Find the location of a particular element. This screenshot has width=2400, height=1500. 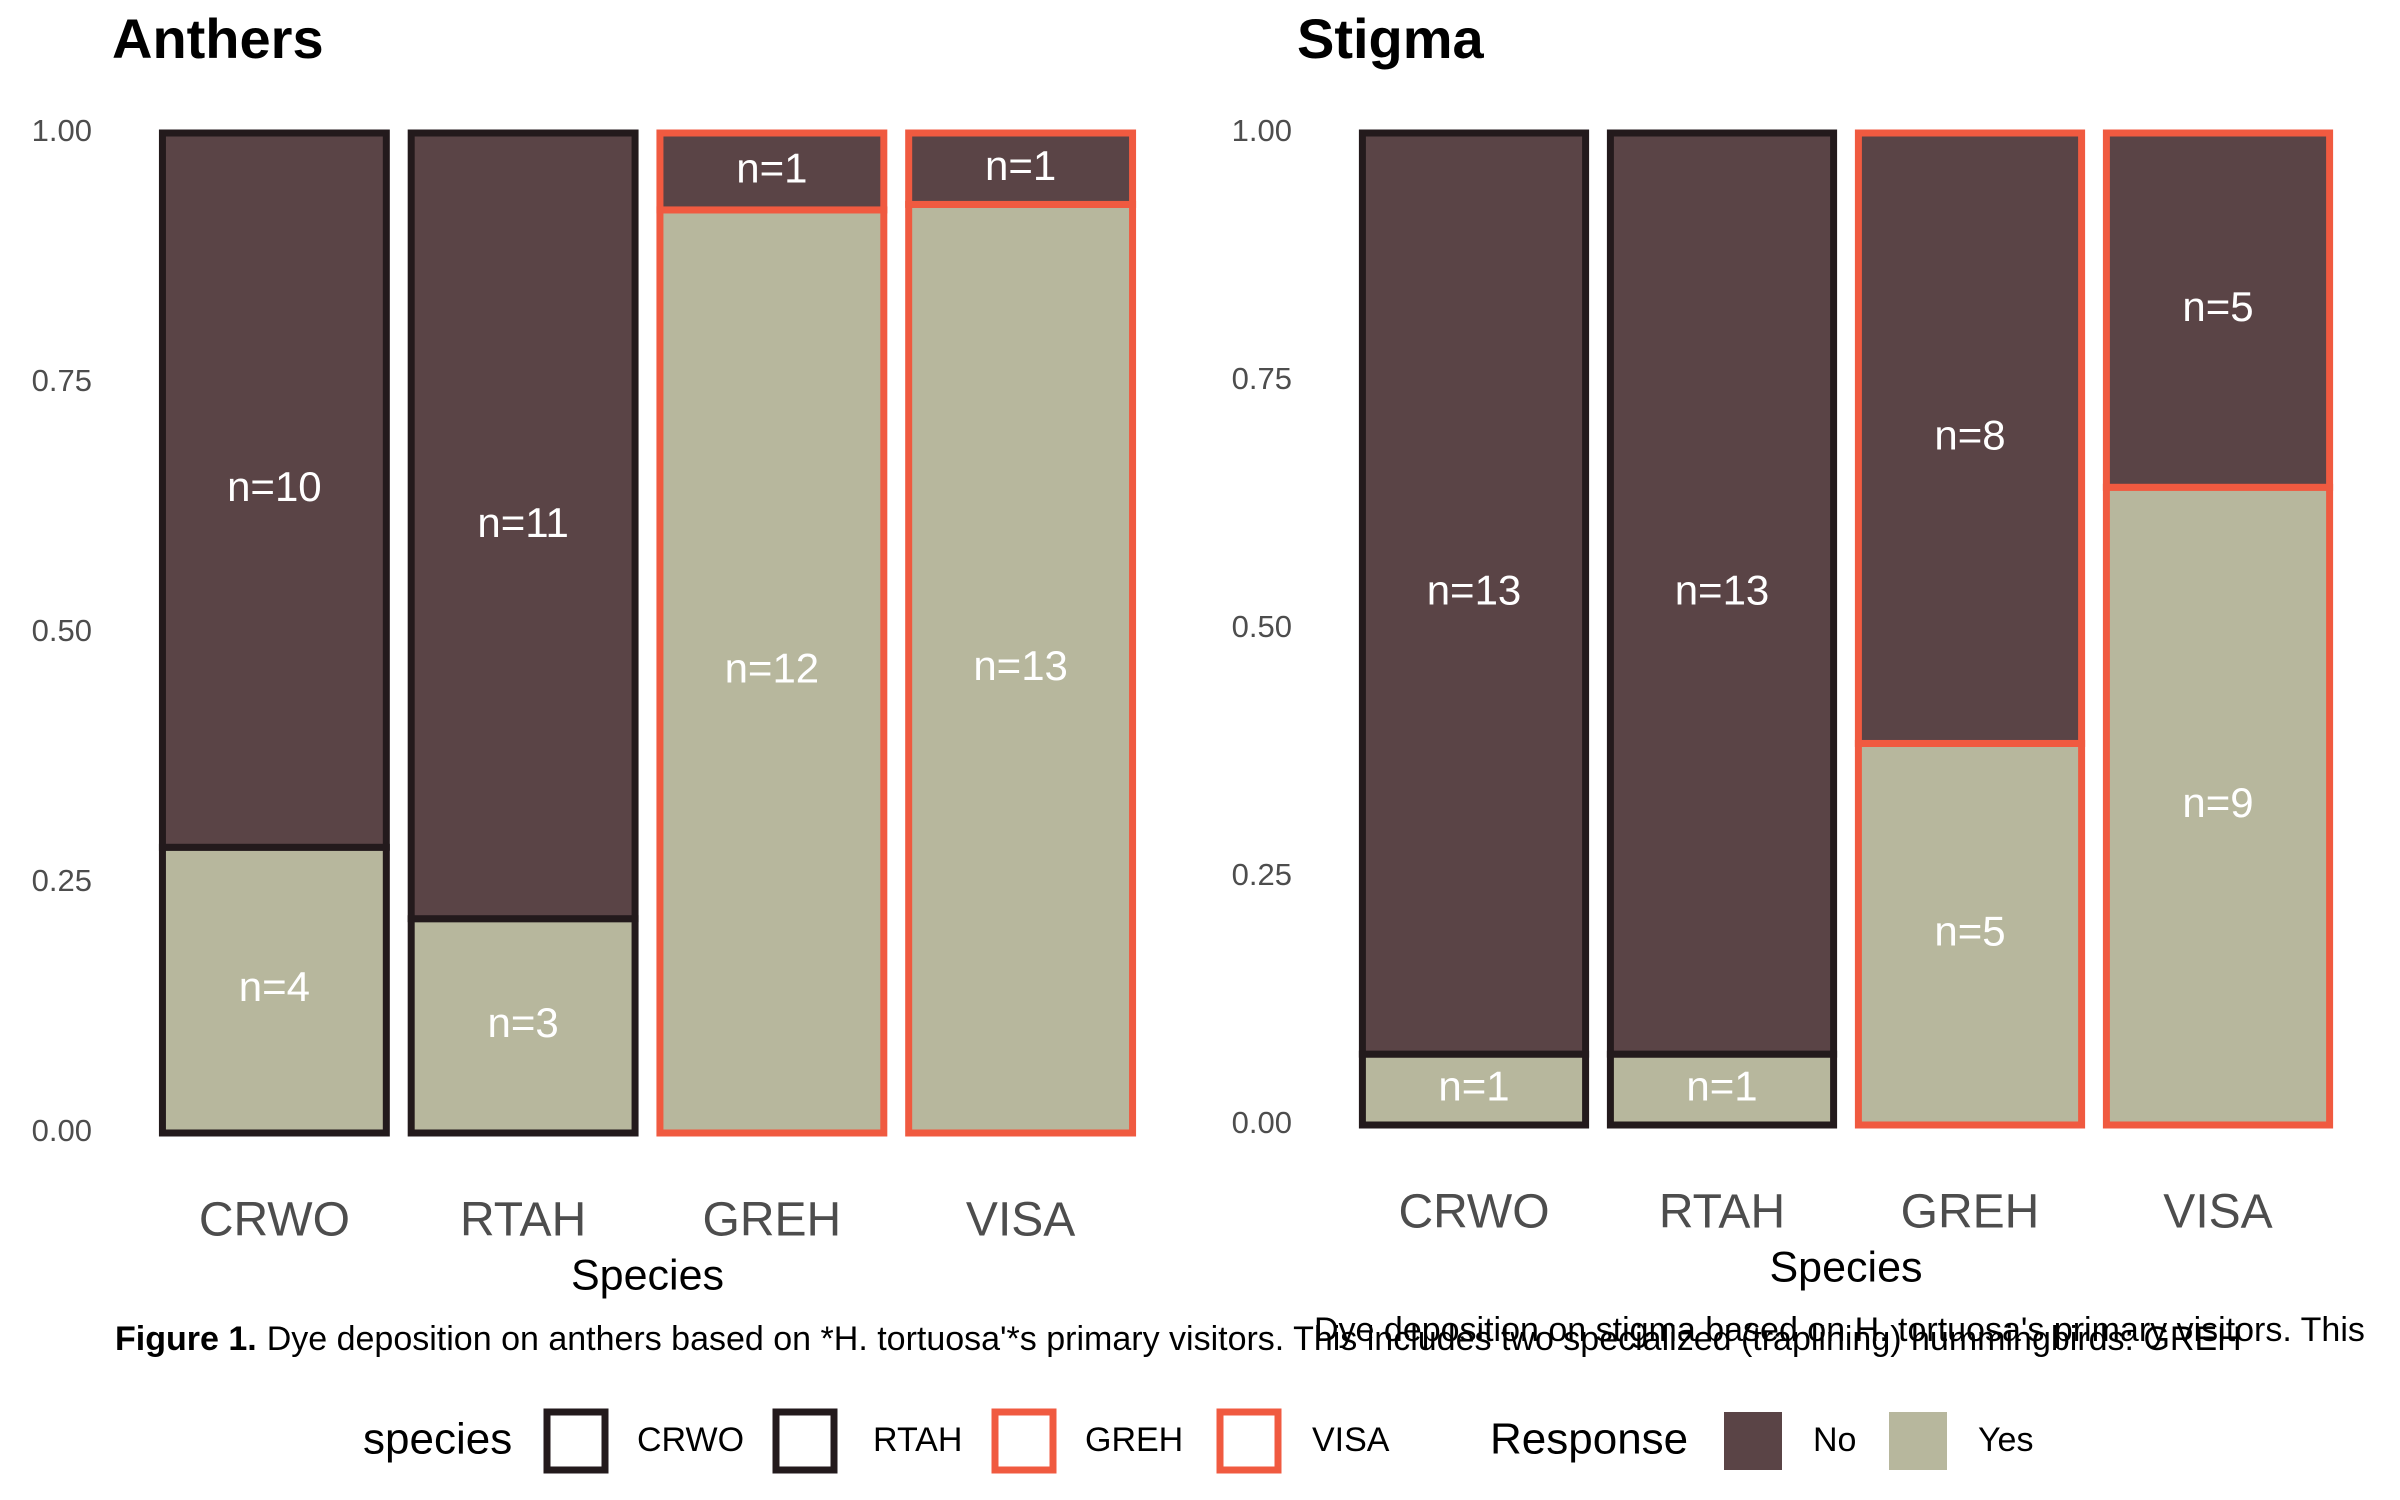

value-label: n=4 is located at coordinates (274, 986).